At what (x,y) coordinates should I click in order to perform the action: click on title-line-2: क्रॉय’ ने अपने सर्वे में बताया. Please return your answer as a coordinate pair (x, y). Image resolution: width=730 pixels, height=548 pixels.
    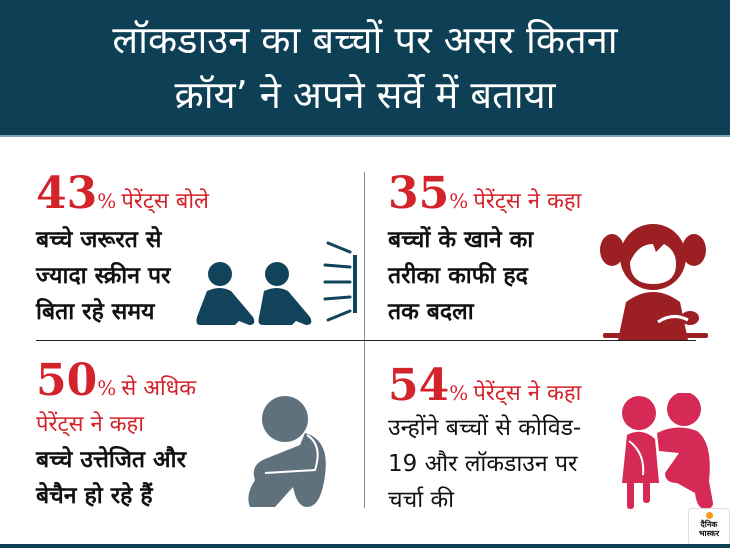
    Looking at the image, I should click on (365, 95).